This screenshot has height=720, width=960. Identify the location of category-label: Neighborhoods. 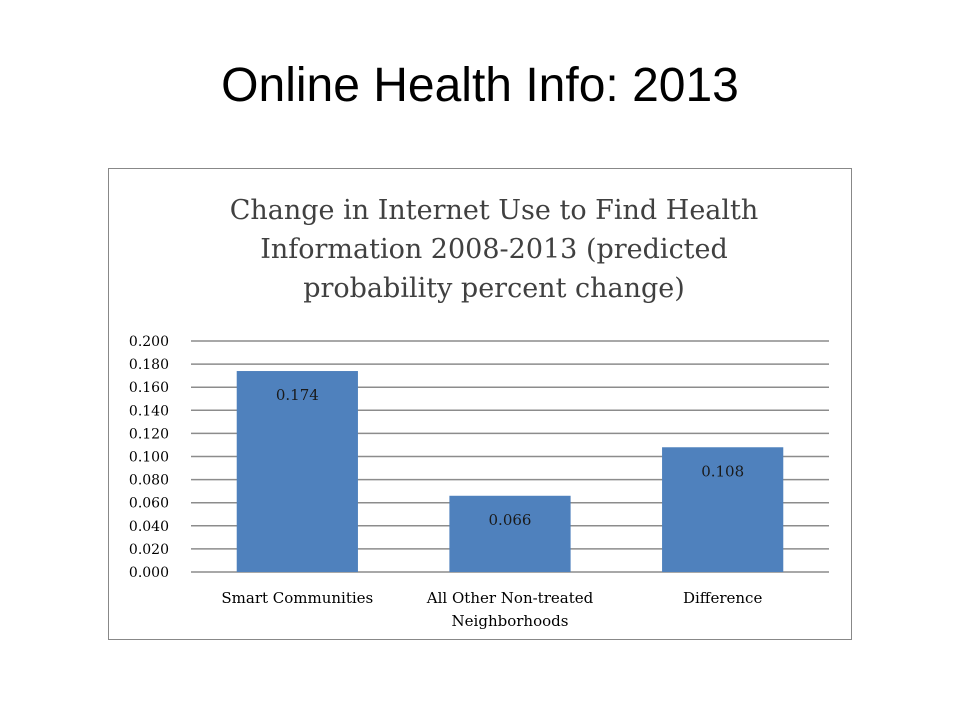
(510, 621).